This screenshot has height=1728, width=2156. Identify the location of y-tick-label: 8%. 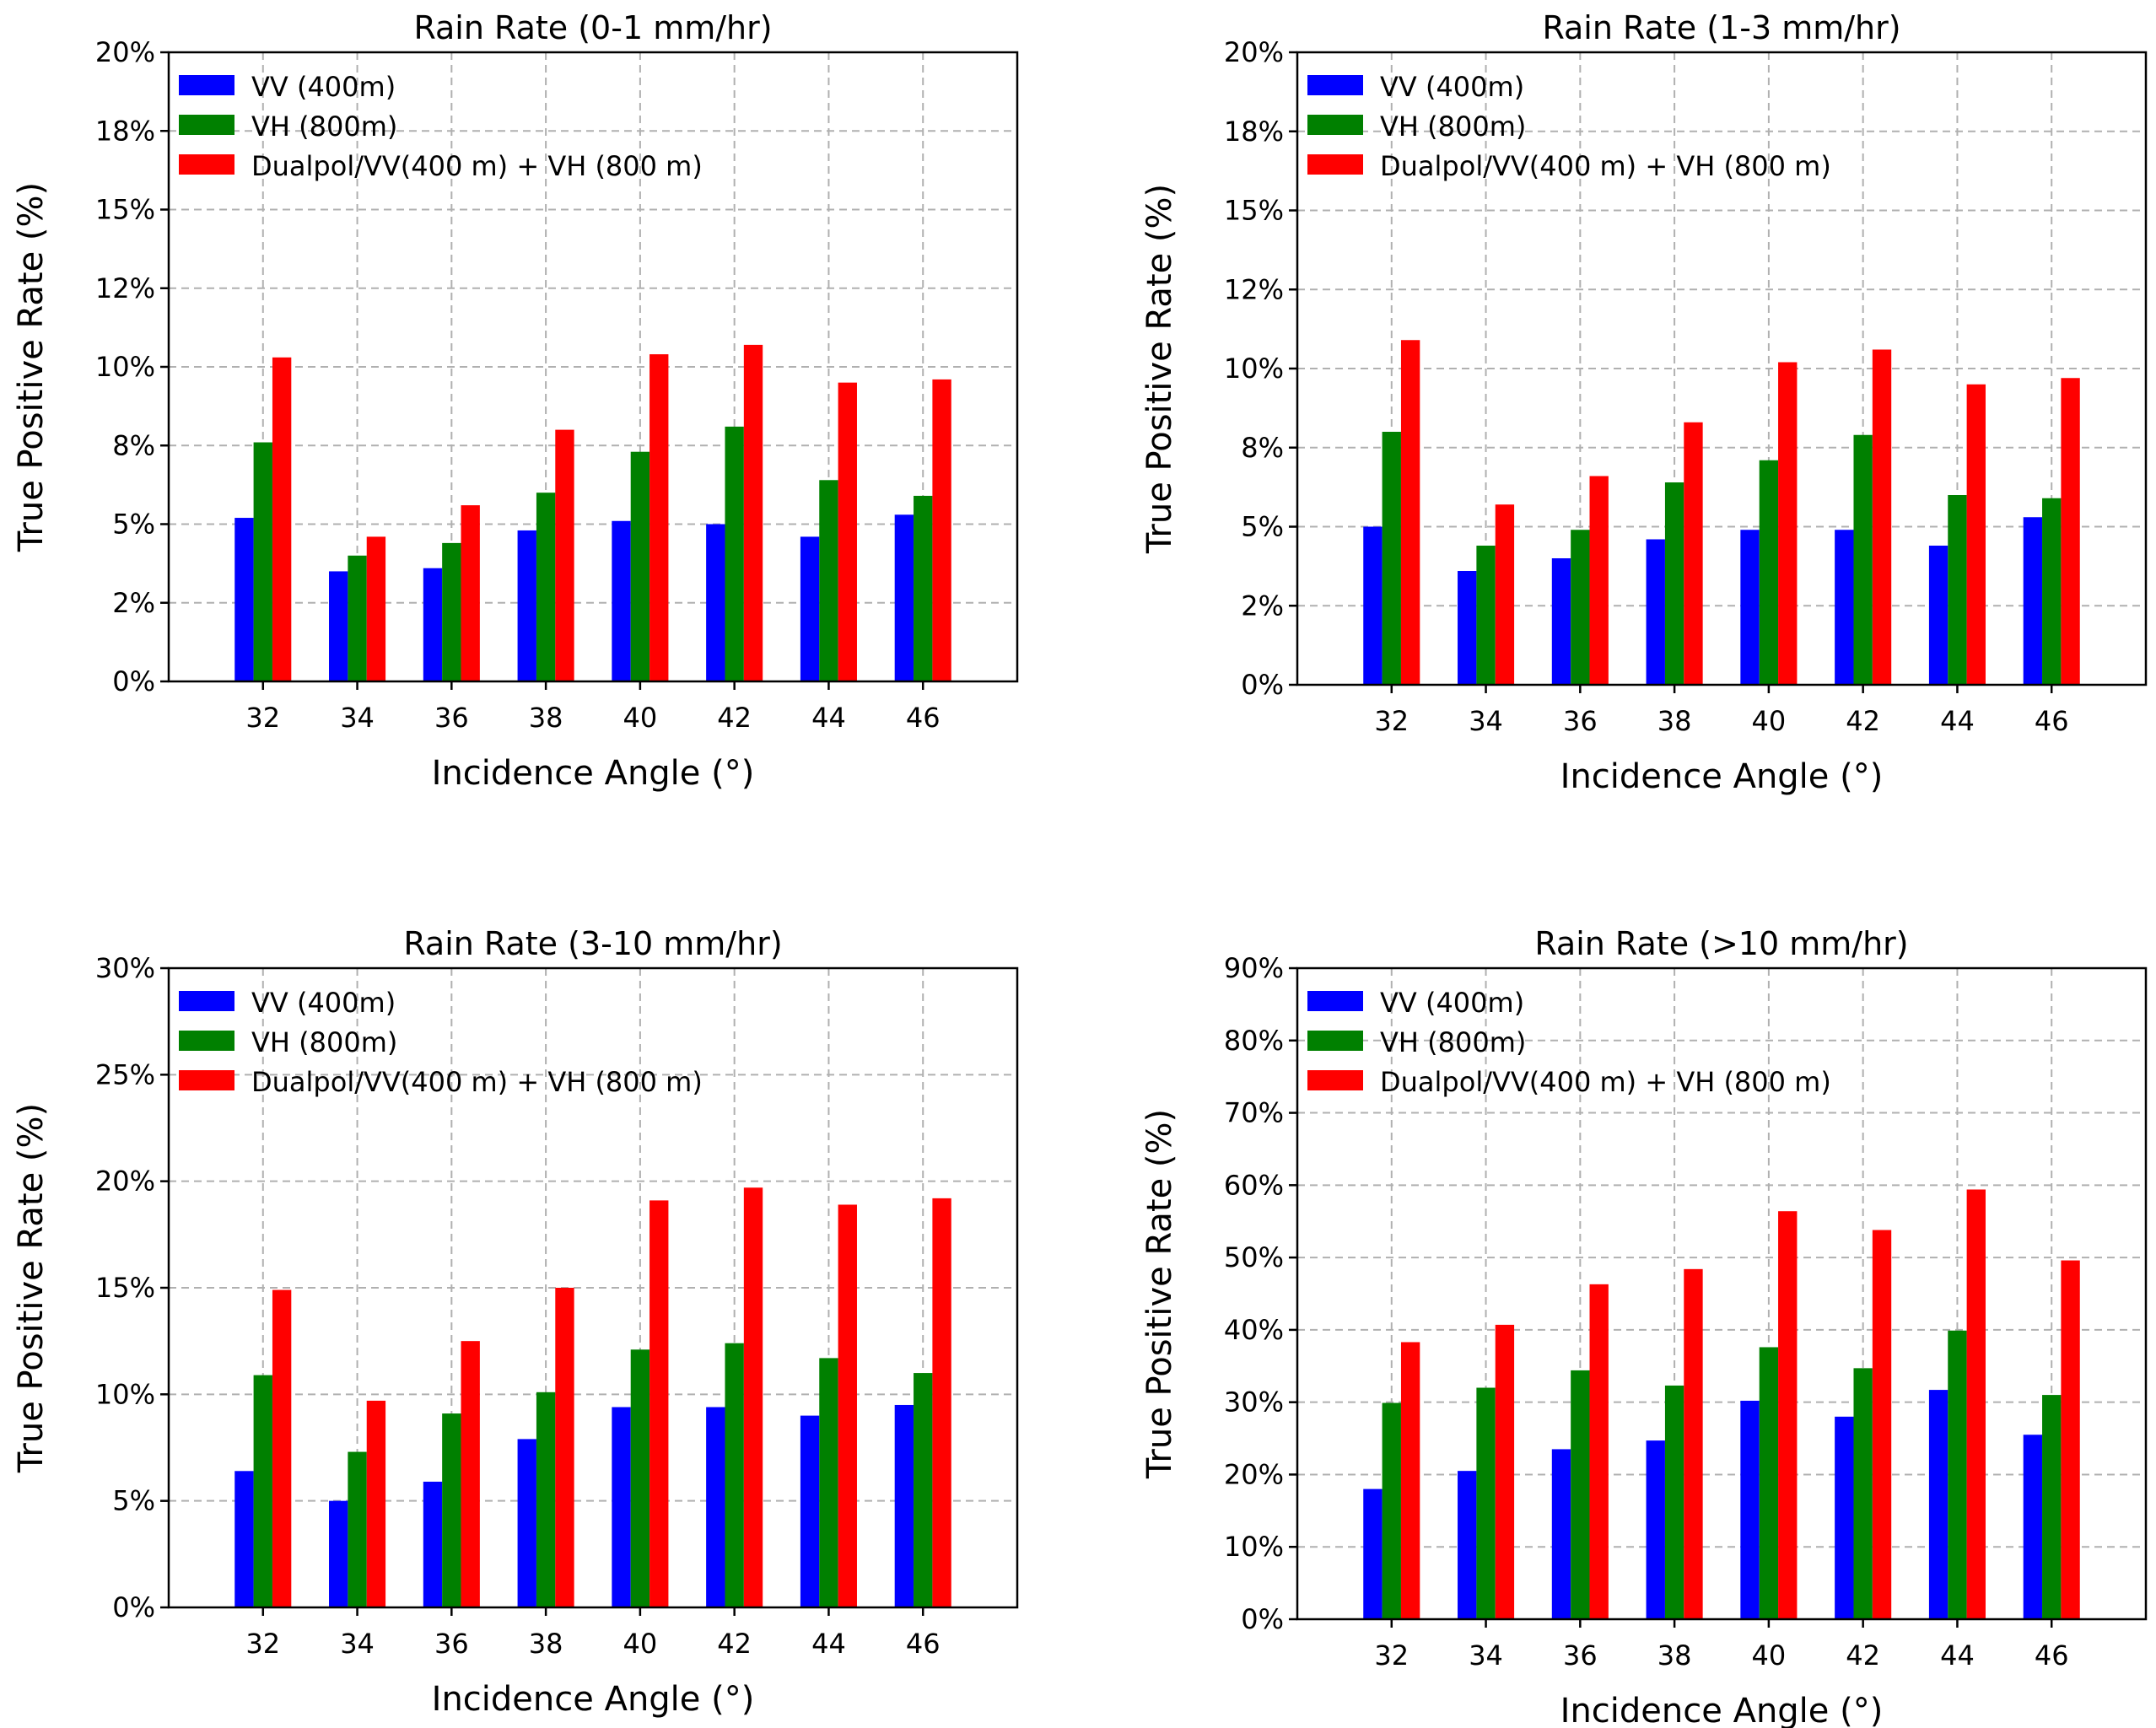
(1262, 448).